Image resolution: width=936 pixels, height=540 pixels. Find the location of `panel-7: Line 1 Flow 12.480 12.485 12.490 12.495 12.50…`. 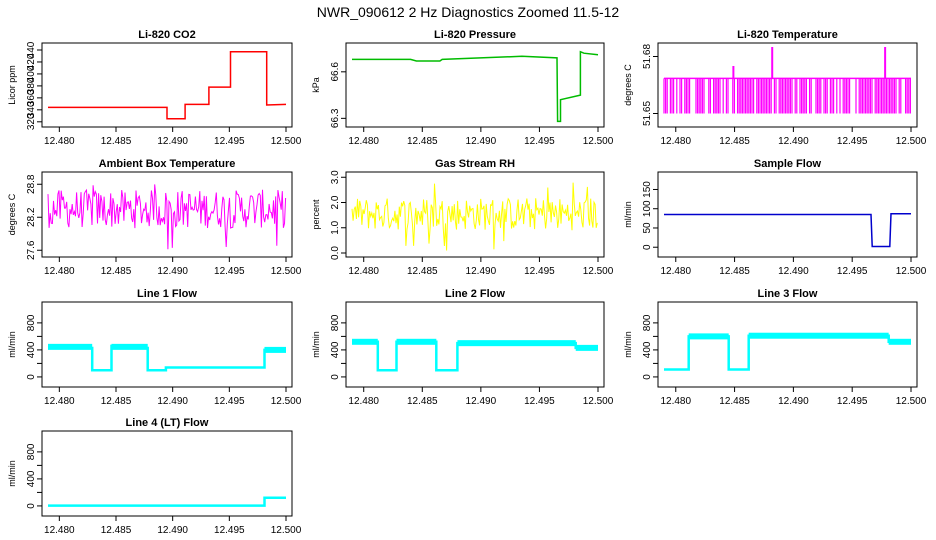

panel-7: Line 1 Flow 12.480 12.485 12.490 12.495 12.50… is located at coordinates (154, 347).